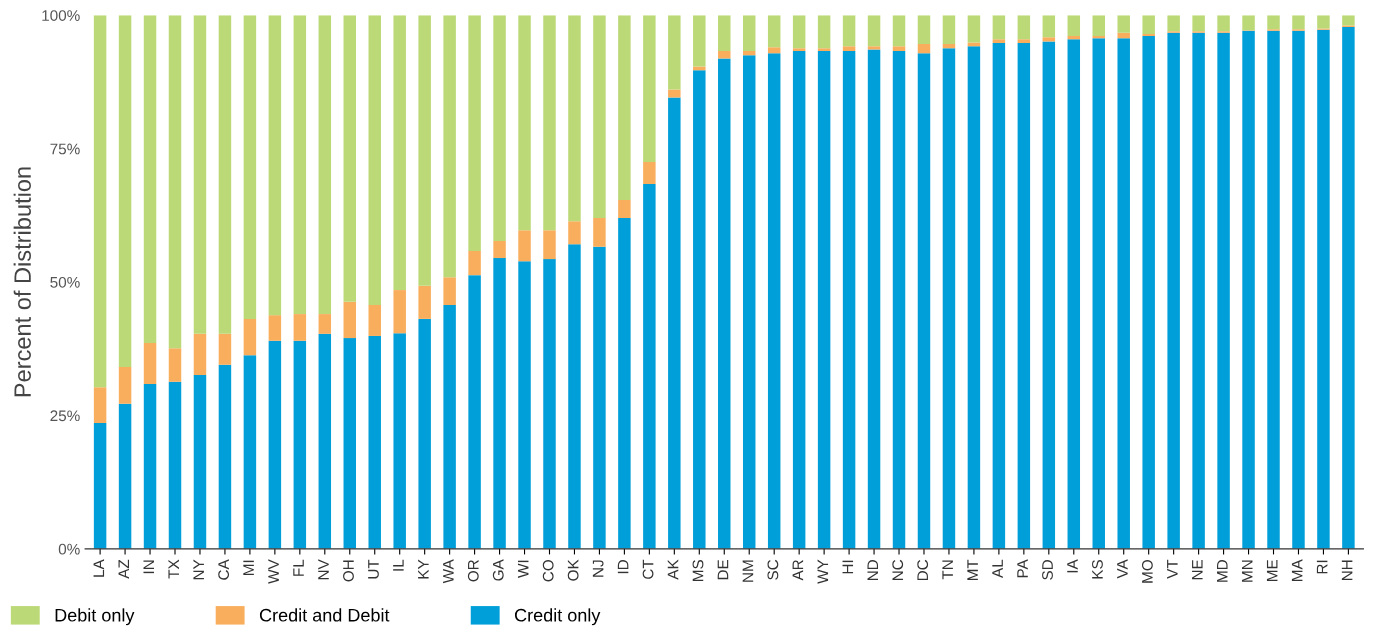  What do you see at coordinates (61, 15) in the screenshot?
I see `y-tick-label: 100%` at bounding box center [61, 15].